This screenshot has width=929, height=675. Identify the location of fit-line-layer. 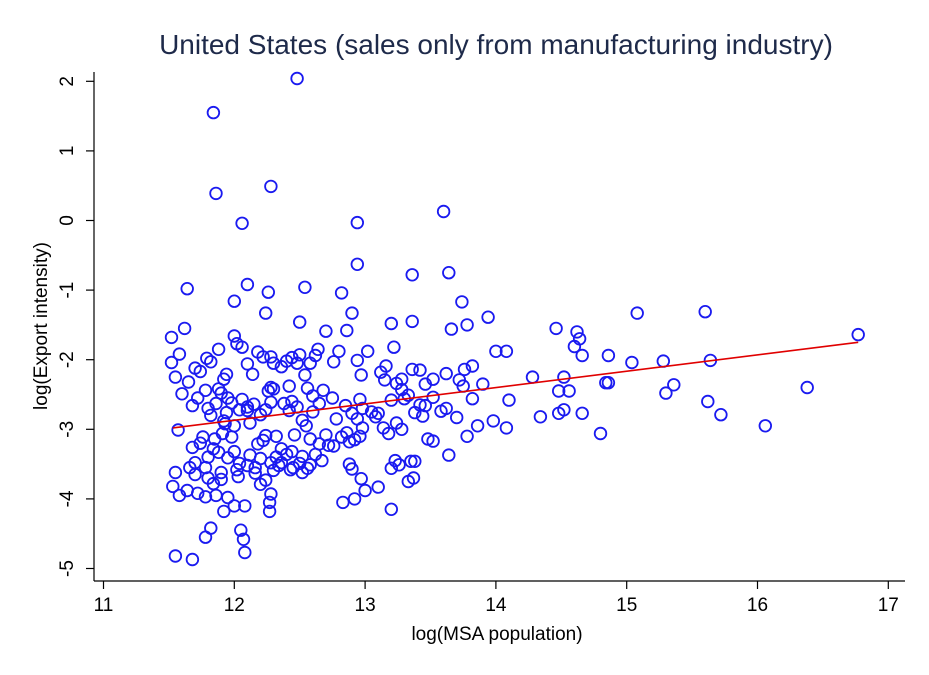
(515, 385).